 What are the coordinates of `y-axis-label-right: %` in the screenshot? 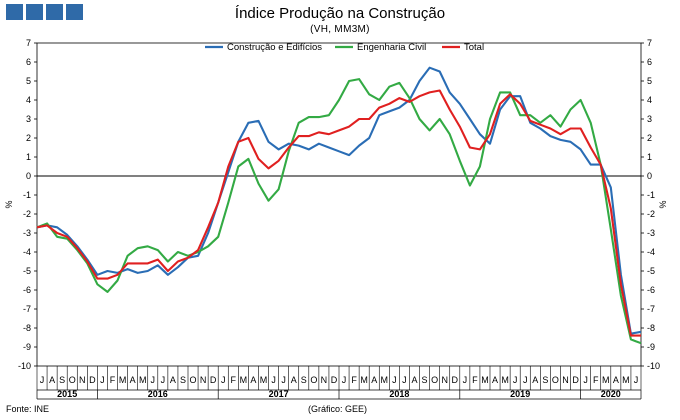 It's located at (663, 204).